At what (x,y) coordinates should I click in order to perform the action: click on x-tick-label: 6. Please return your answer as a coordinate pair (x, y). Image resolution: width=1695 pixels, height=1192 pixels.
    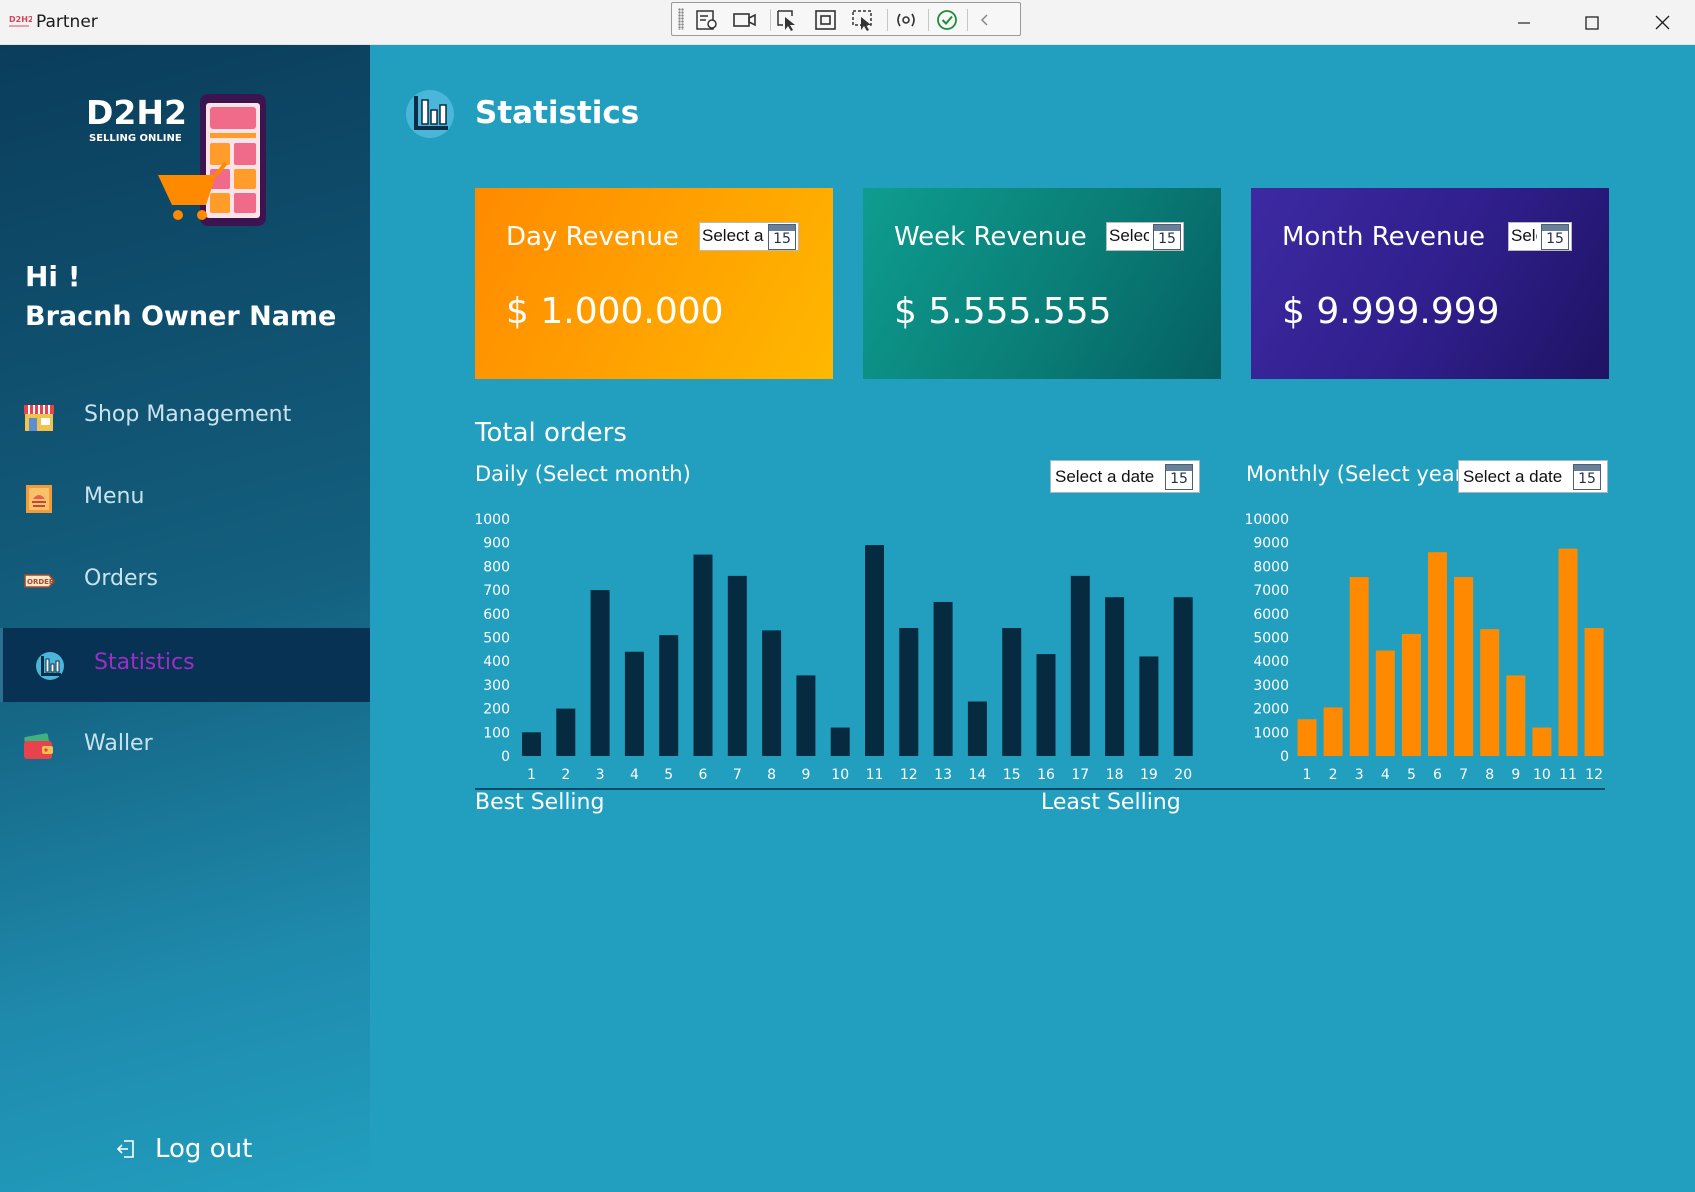
    Looking at the image, I should click on (1437, 775).